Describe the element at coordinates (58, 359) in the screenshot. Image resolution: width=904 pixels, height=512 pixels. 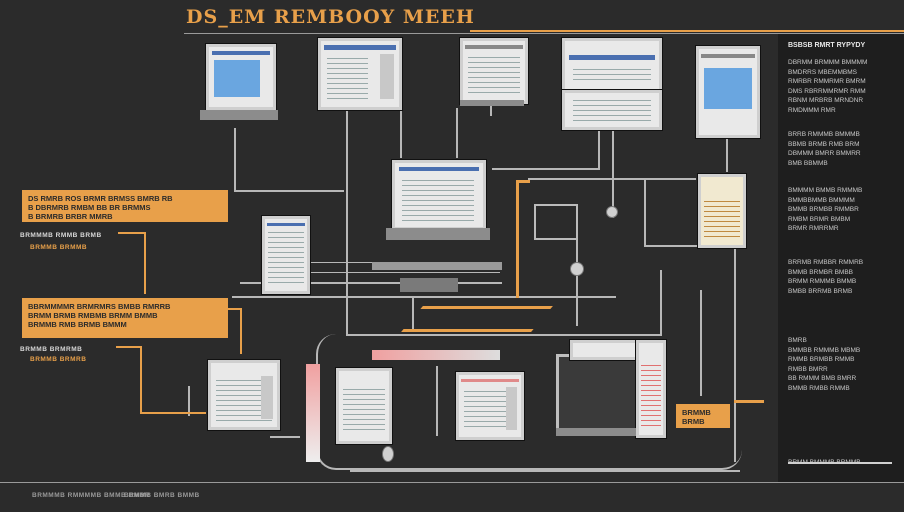
I see `side-label: BRMMB BRMRB` at that location.